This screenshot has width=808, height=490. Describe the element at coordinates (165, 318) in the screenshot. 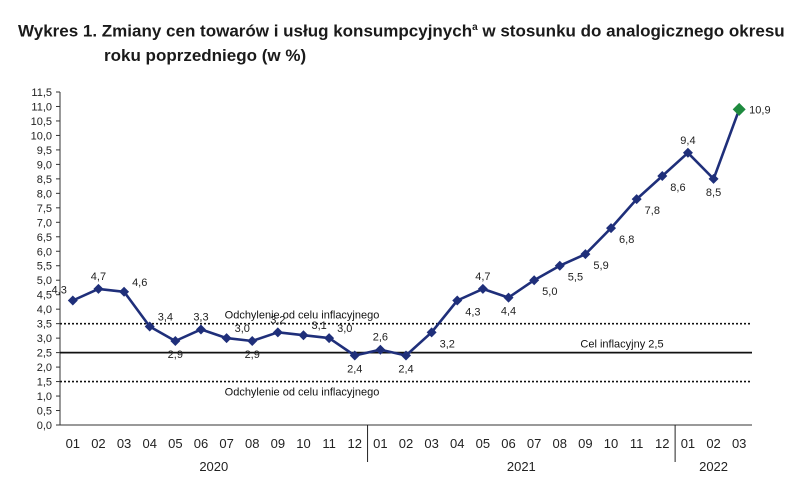

I see `data-label: 3,4` at that location.